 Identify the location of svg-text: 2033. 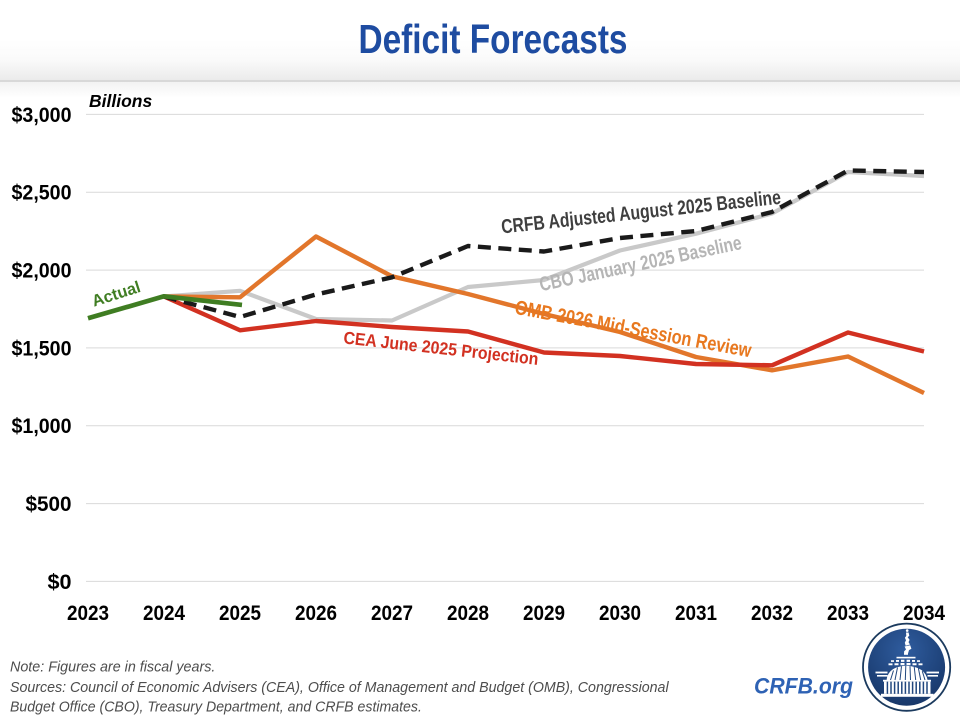
(848, 613).